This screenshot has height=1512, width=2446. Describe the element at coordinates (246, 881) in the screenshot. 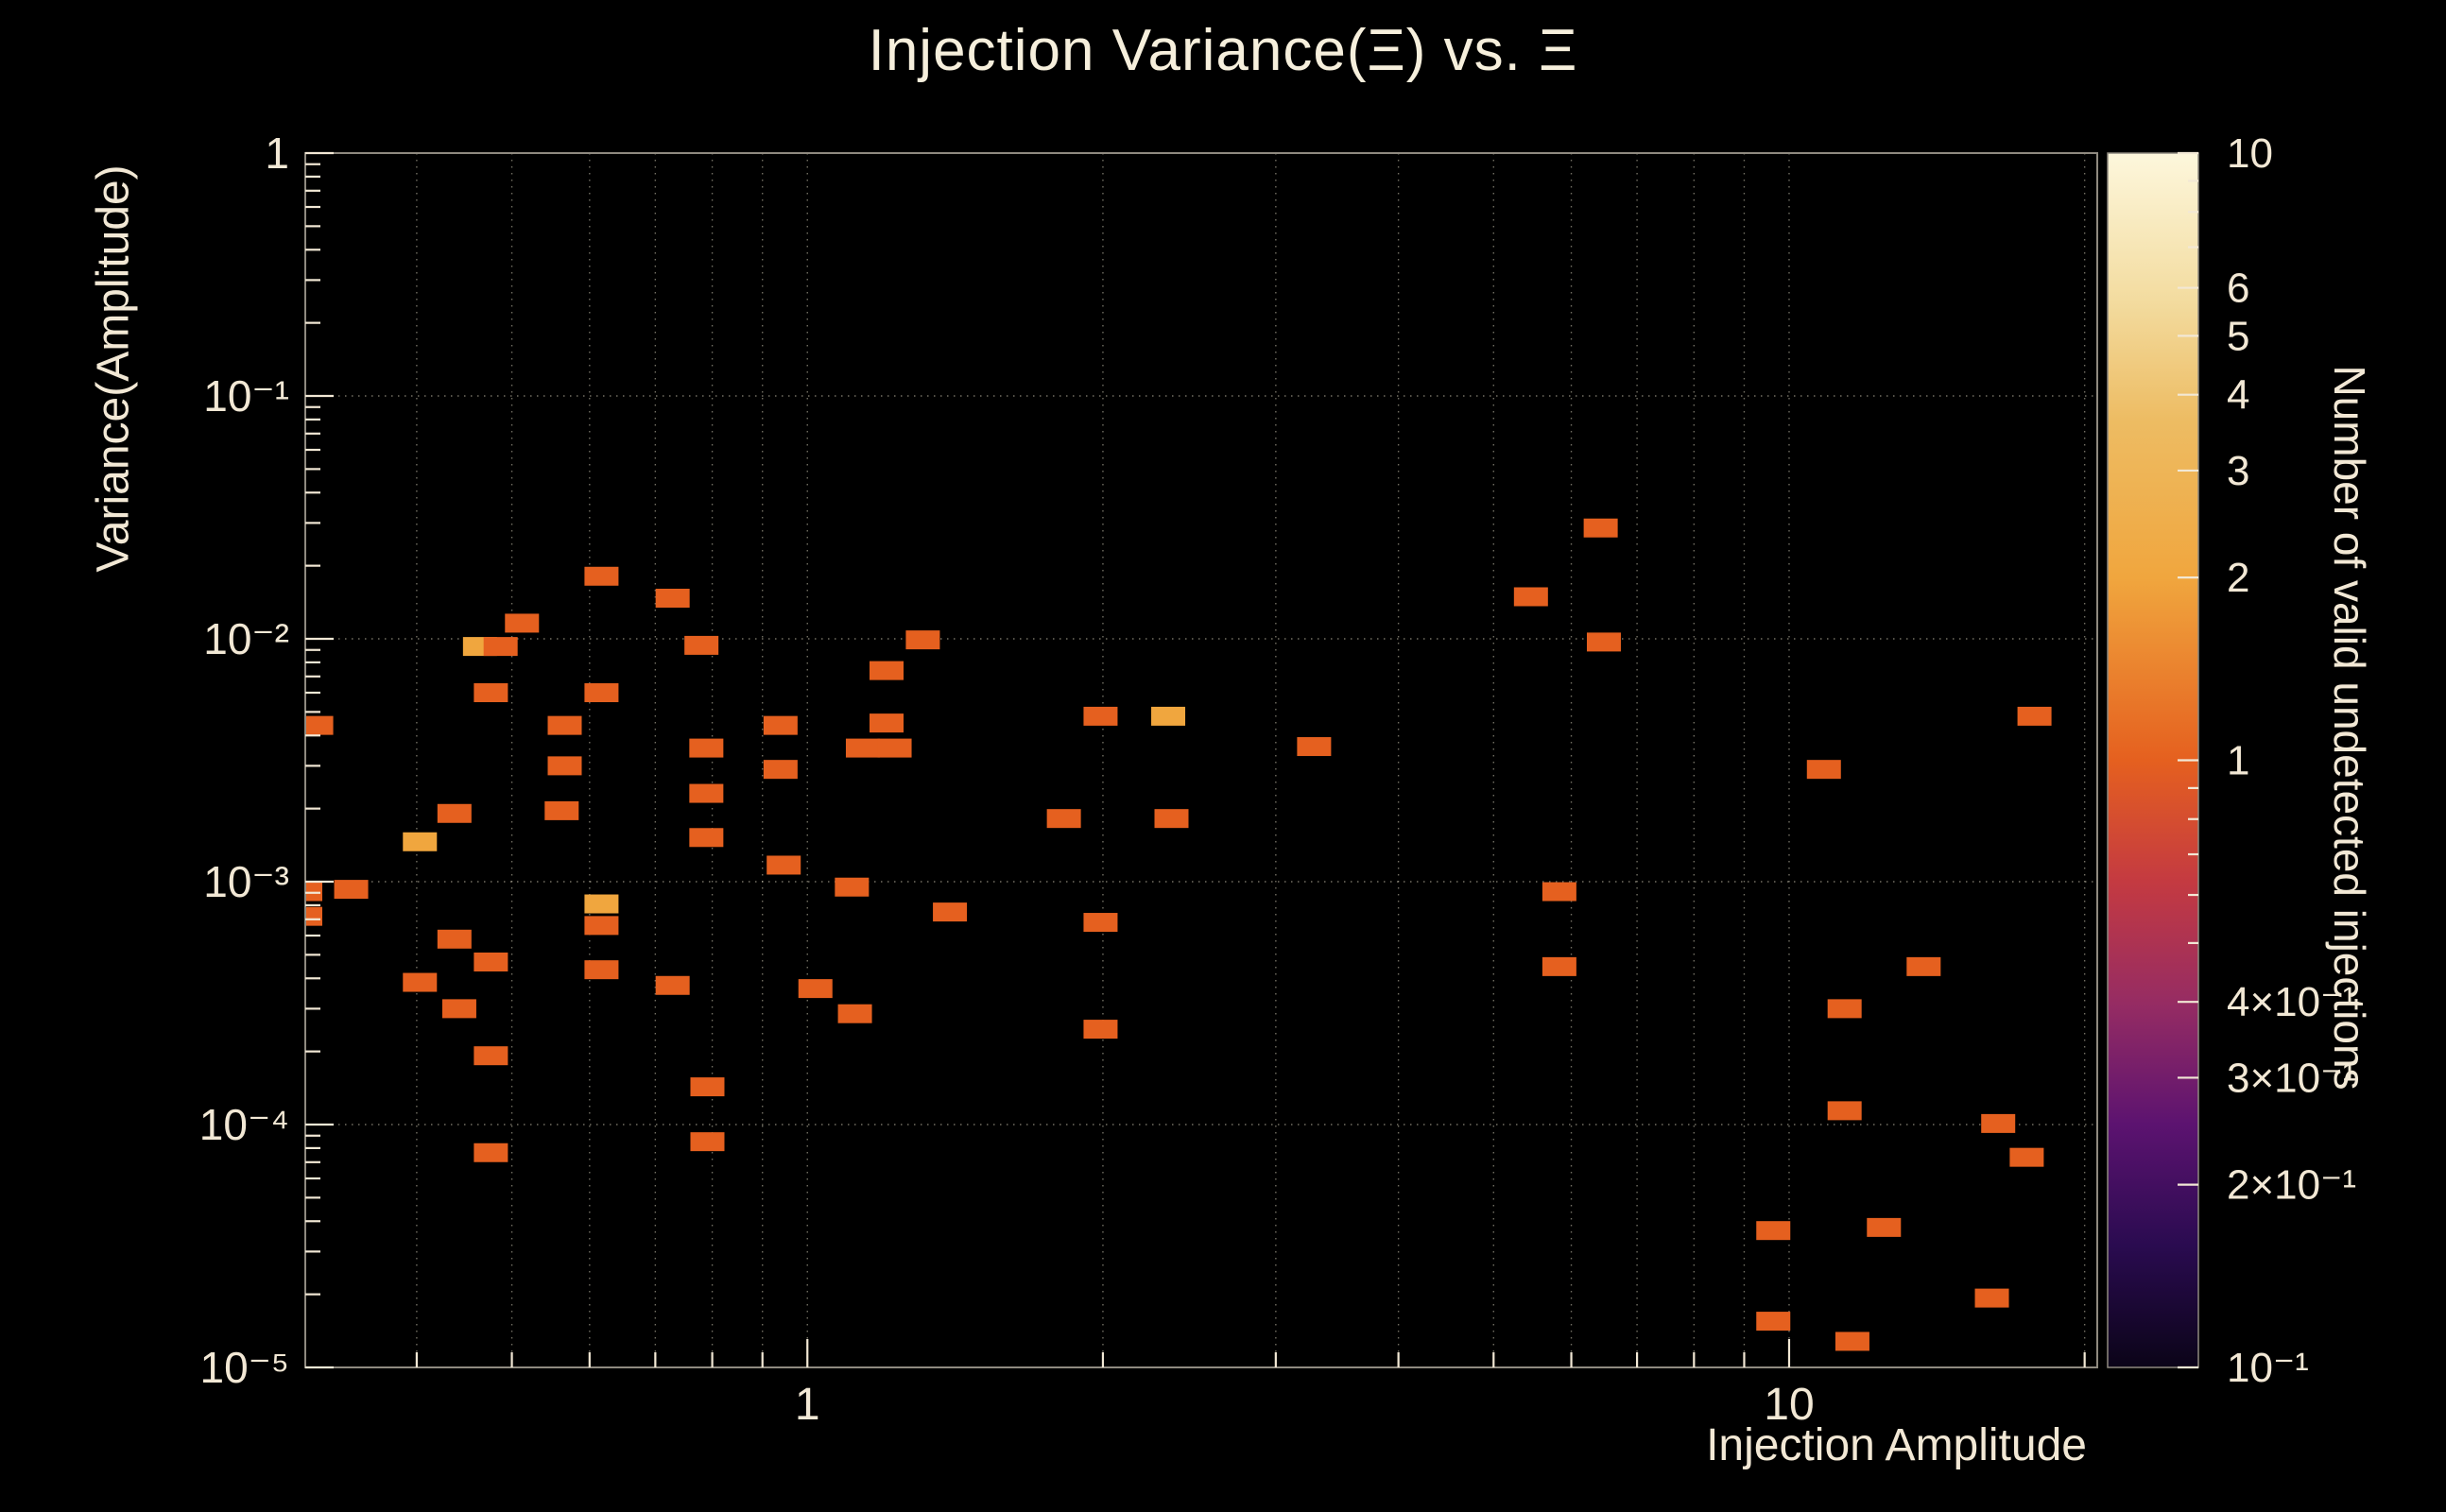

I see `y-tick-label: 10⁻³` at that location.